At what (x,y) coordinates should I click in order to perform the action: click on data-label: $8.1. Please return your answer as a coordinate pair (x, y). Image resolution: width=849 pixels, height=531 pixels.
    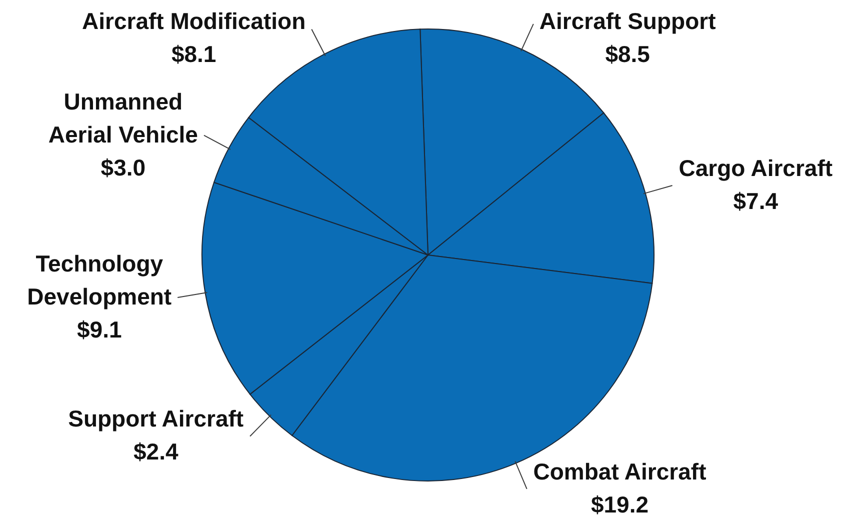
    Looking at the image, I should click on (193, 54).